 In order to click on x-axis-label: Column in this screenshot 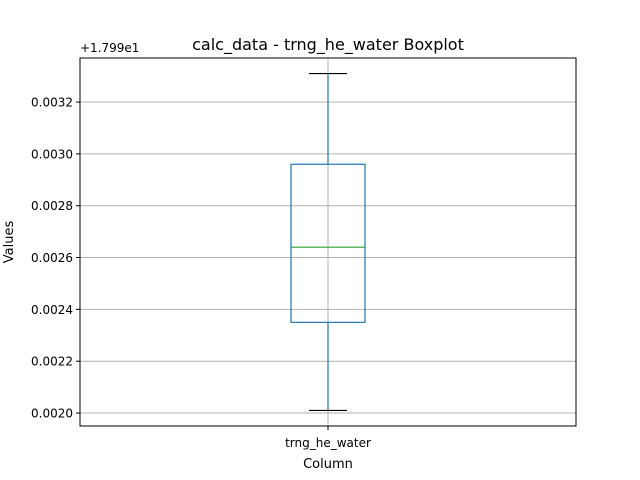, I will do `click(328, 464)`.